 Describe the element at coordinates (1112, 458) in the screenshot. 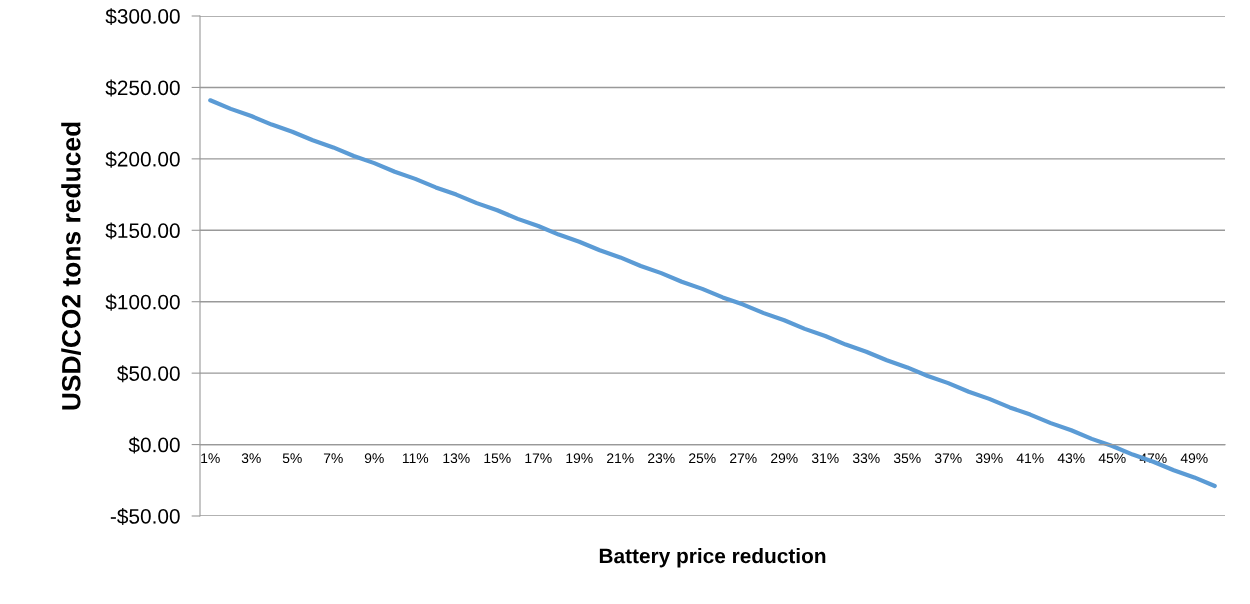

I see `x-tick-label: 45%` at that location.